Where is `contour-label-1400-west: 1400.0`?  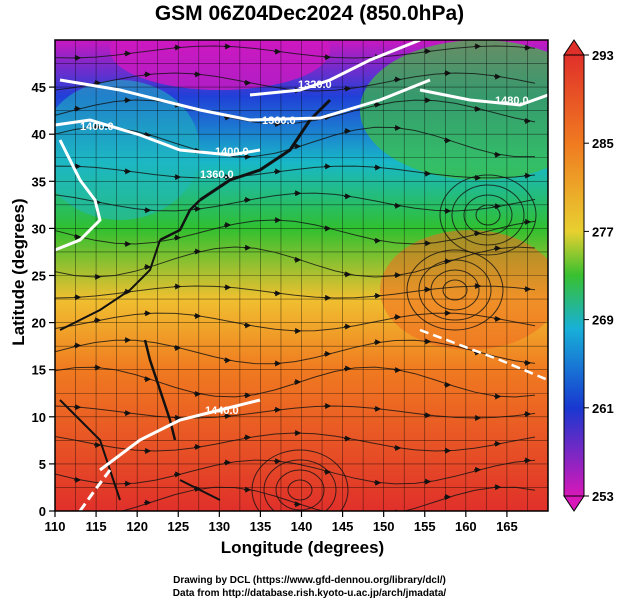
contour-label-1400-west: 1400.0 is located at coordinates (97, 127).